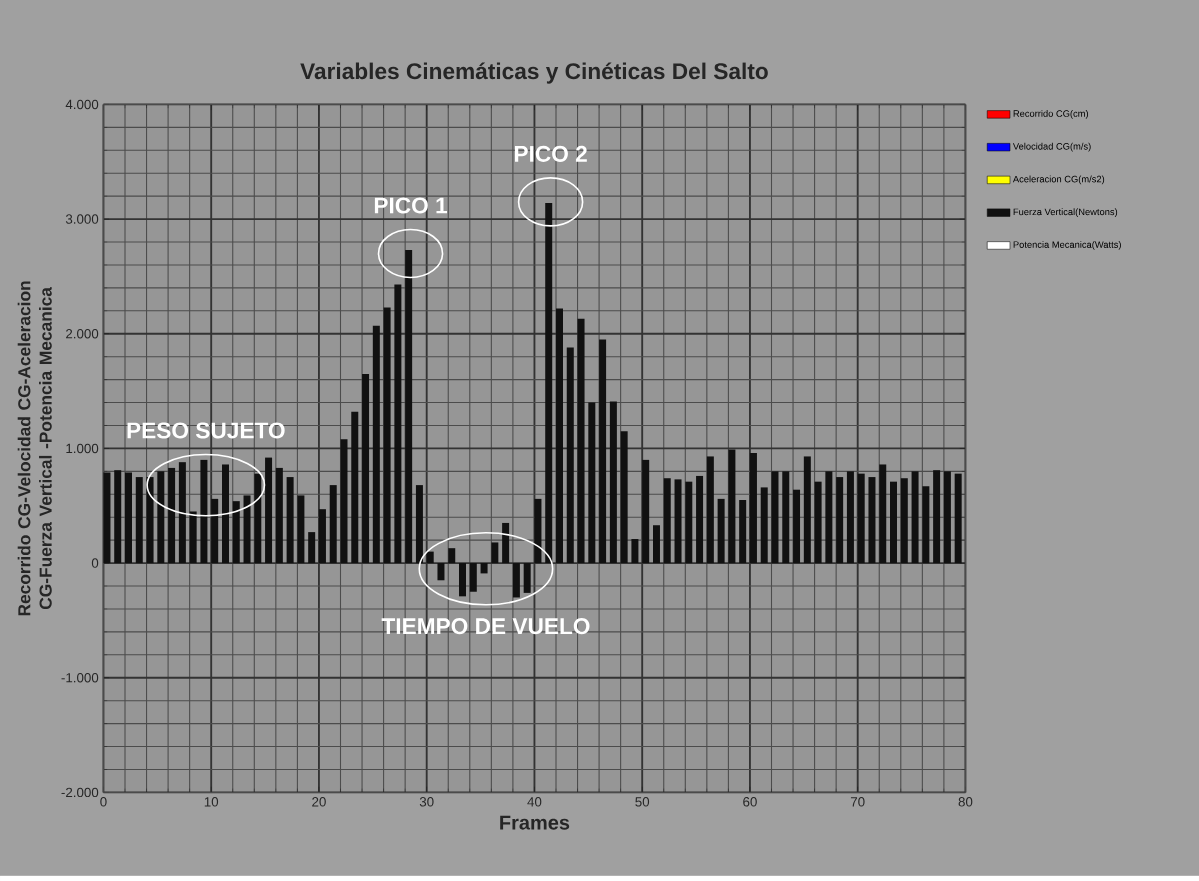 Image resolution: width=1199 pixels, height=881 pixels. I want to click on x-axis-title: Frames, so click(535, 822).